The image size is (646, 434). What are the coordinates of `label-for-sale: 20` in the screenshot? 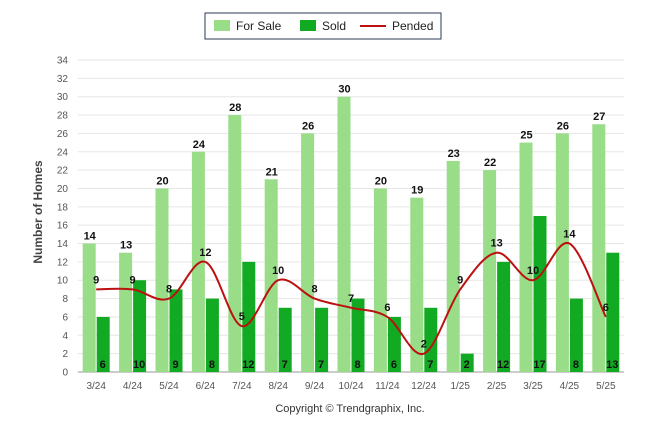 It's located at (381, 181).